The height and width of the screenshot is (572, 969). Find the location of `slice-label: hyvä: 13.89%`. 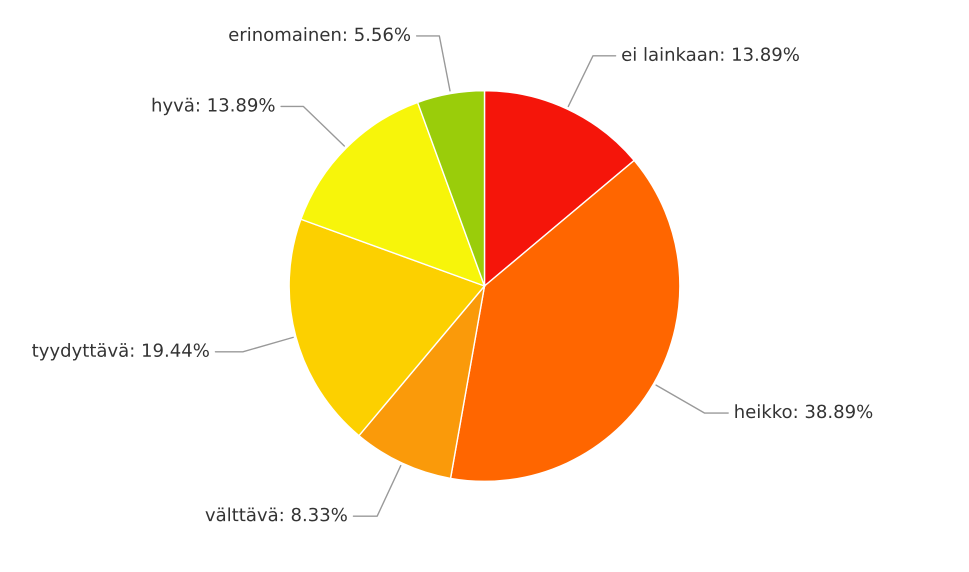

slice-label: hyvä: 13.89% is located at coordinates (213, 107).